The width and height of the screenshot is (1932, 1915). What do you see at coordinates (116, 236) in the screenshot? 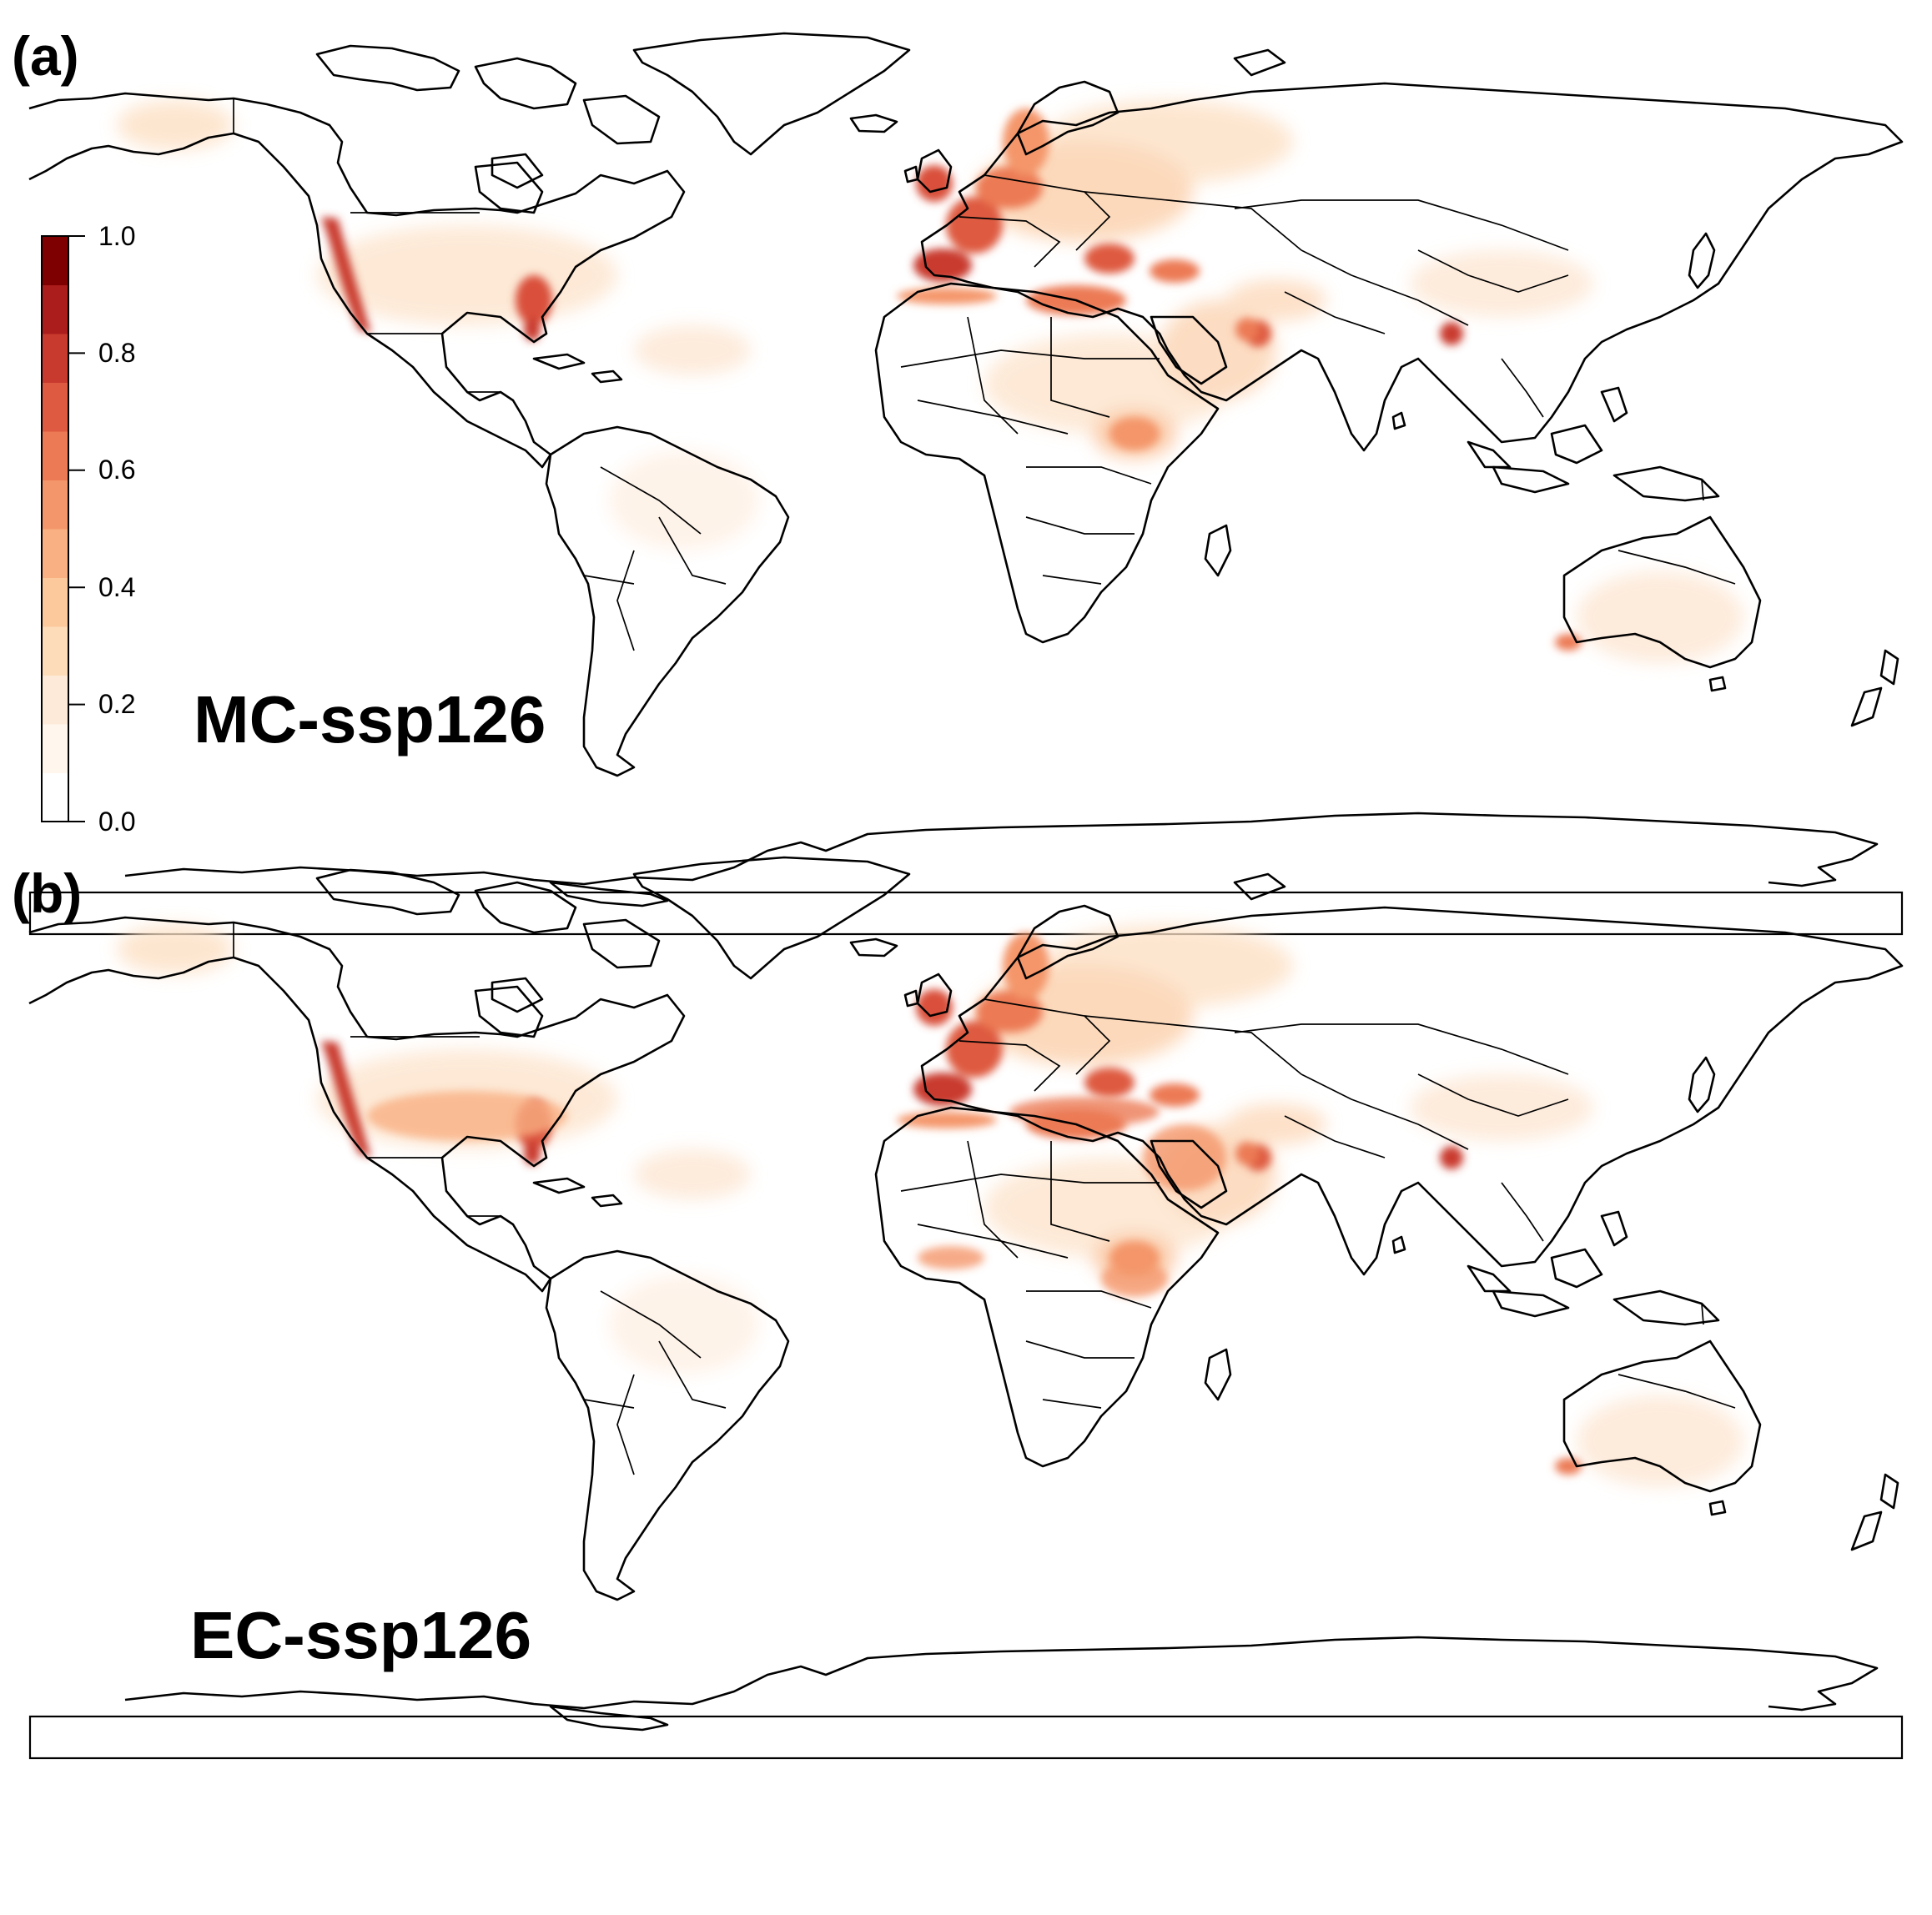
I see `legend-tick-label-5: 1.0` at bounding box center [116, 236].